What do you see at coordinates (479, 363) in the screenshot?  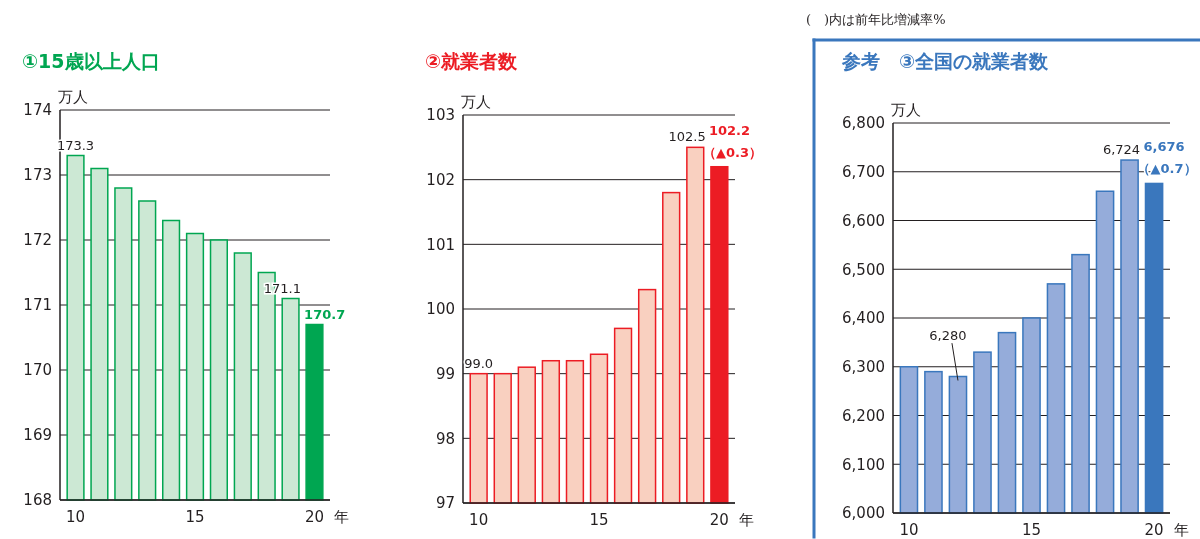 I see `data-label: 99.0` at bounding box center [479, 363].